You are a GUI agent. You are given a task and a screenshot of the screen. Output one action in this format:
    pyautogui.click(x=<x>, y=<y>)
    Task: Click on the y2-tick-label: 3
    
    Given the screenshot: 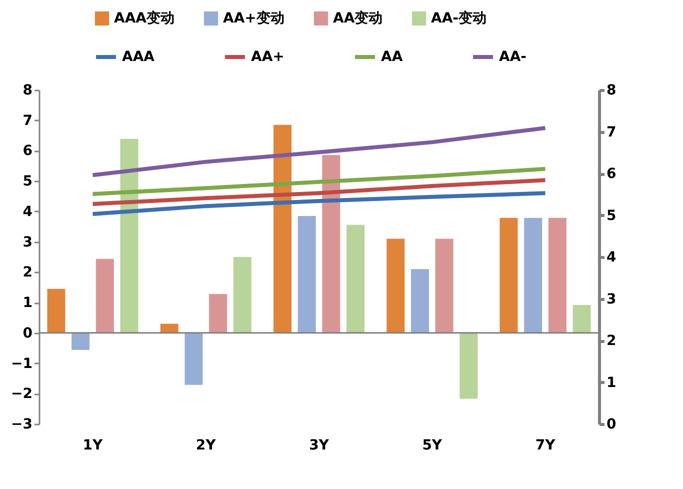 What is the action you would take?
    pyautogui.click(x=611, y=299)
    